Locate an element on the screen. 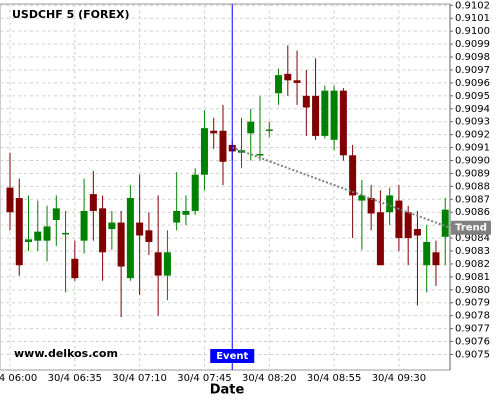  y-tick-label: 0.9097 is located at coordinates (472, 70).